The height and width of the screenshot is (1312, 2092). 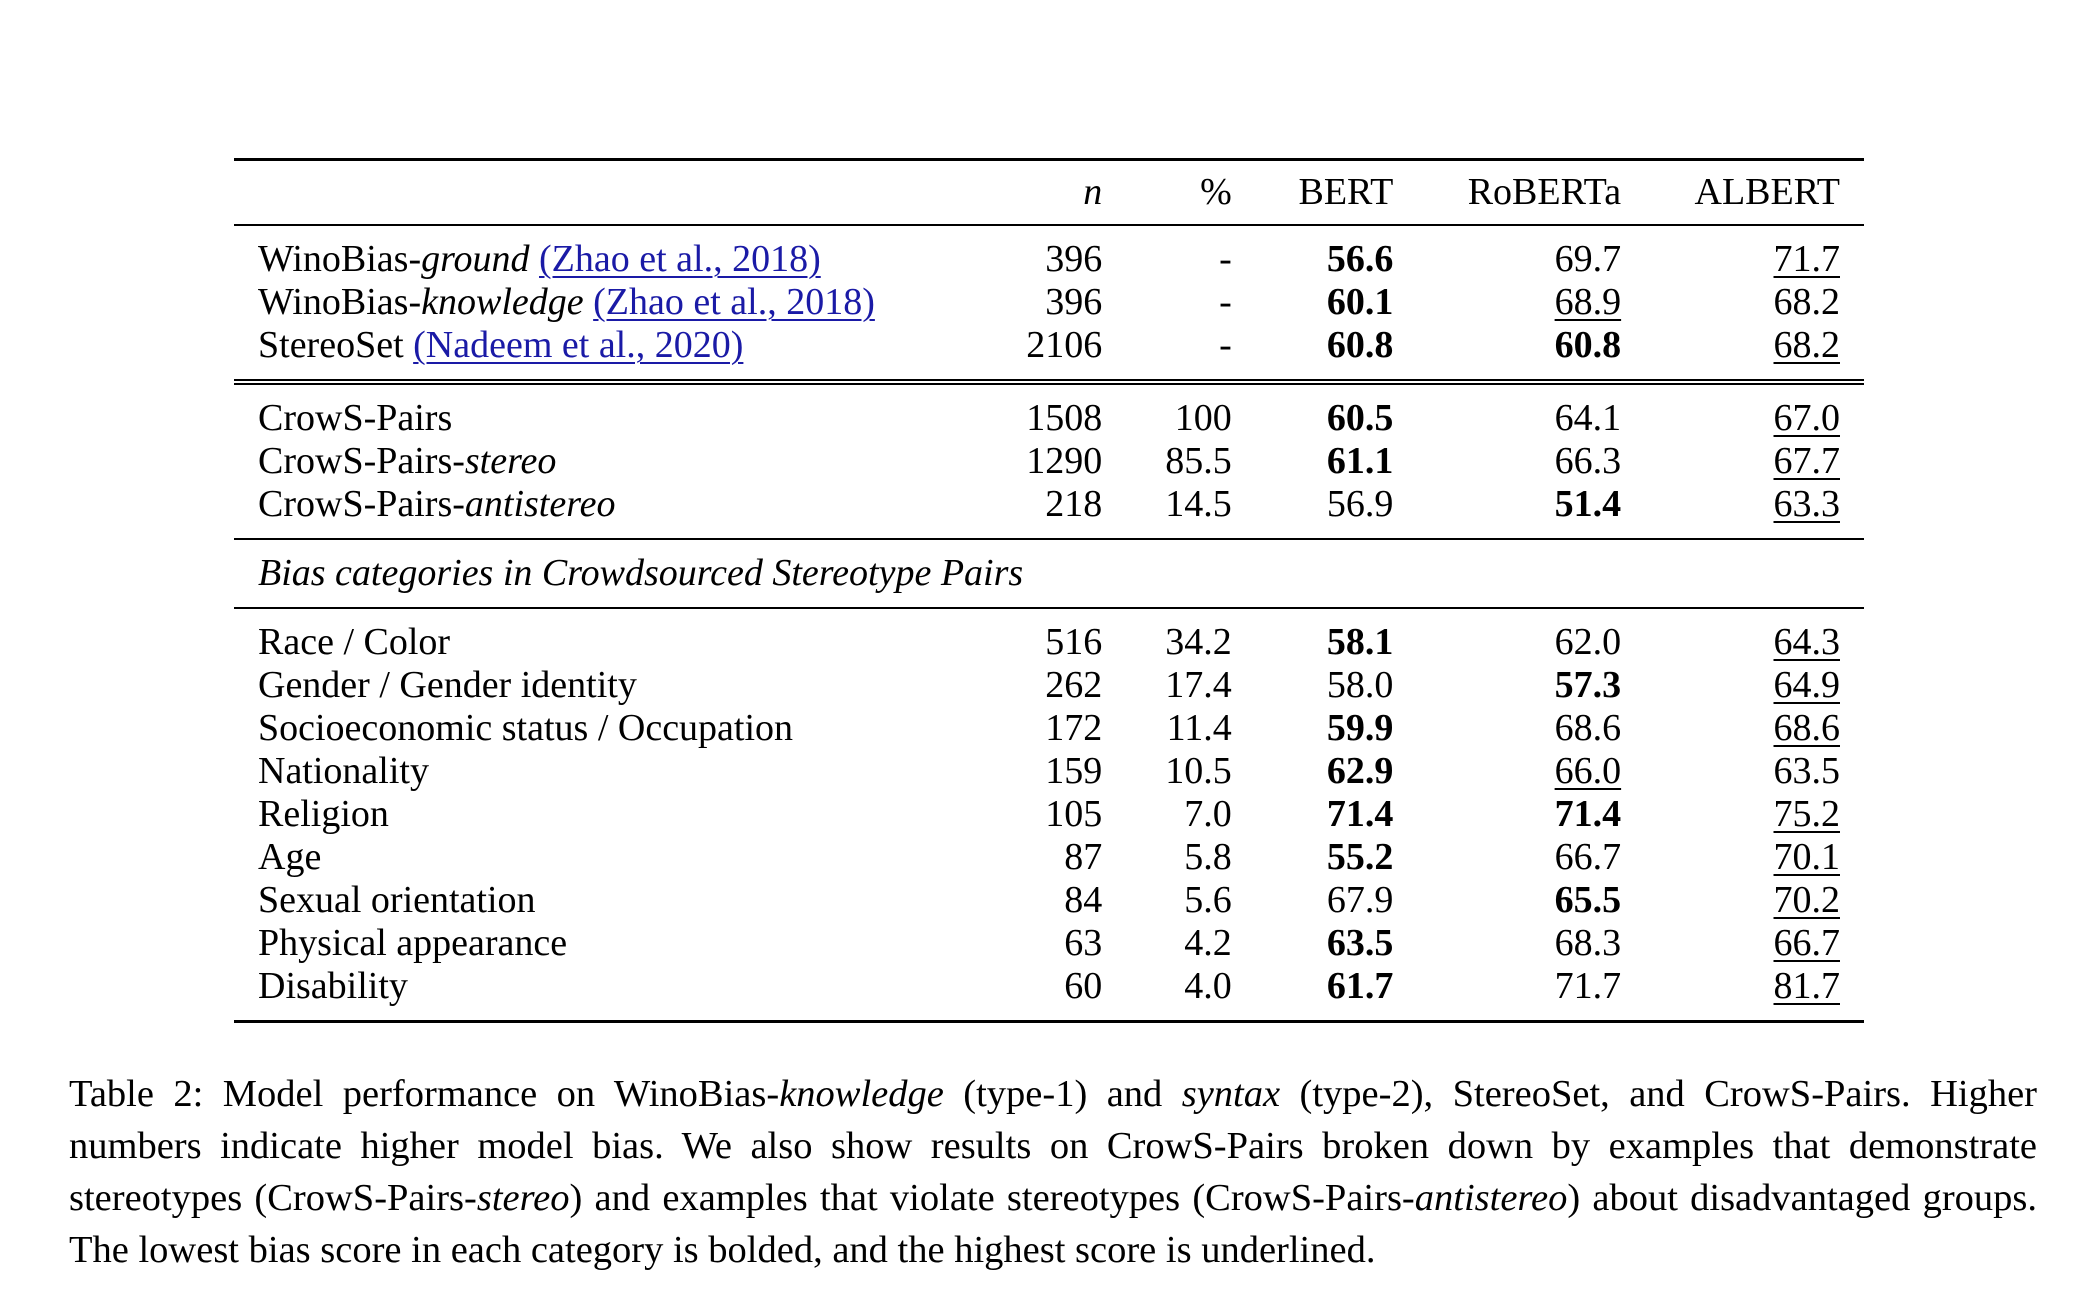 What do you see at coordinates (1064, 461) in the screenshot?
I see `cell-n: 1290` at bounding box center [1064, 461].